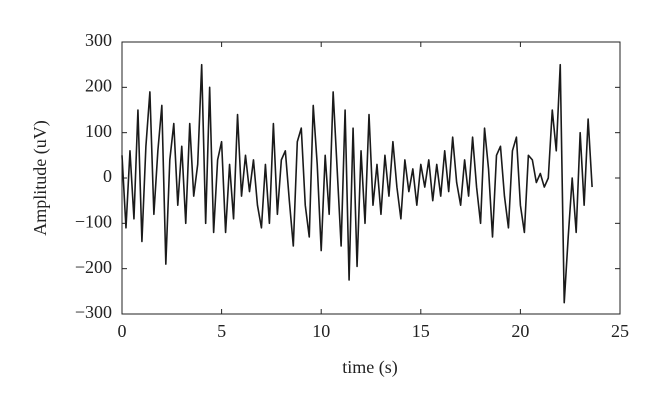 The image size is (660, 410). What do you see at coordinates (107, 176) in the screenshot?
I see `y-tick-label: 0` at bounding box center [107, 176].